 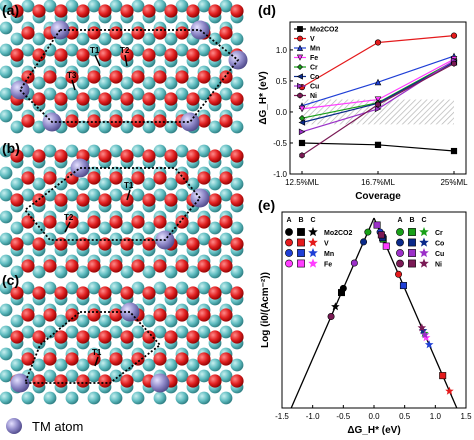 What do you see at coordinates (312, 220) in the screenshot?
I see `legend-column-header: C` at bounding box center [312, 220].